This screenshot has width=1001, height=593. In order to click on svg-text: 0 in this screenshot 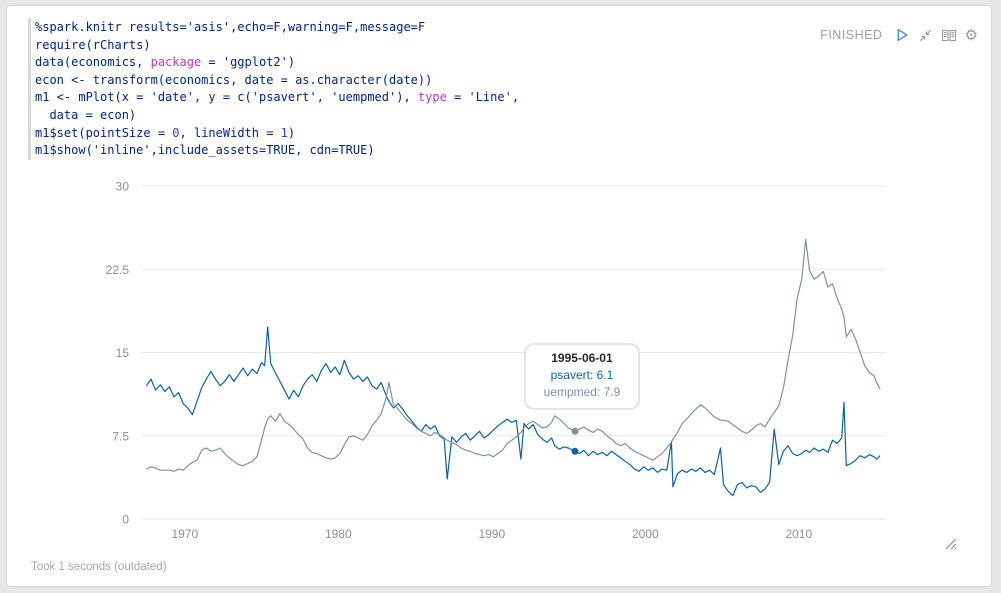, I will do `click(125, 520)`.